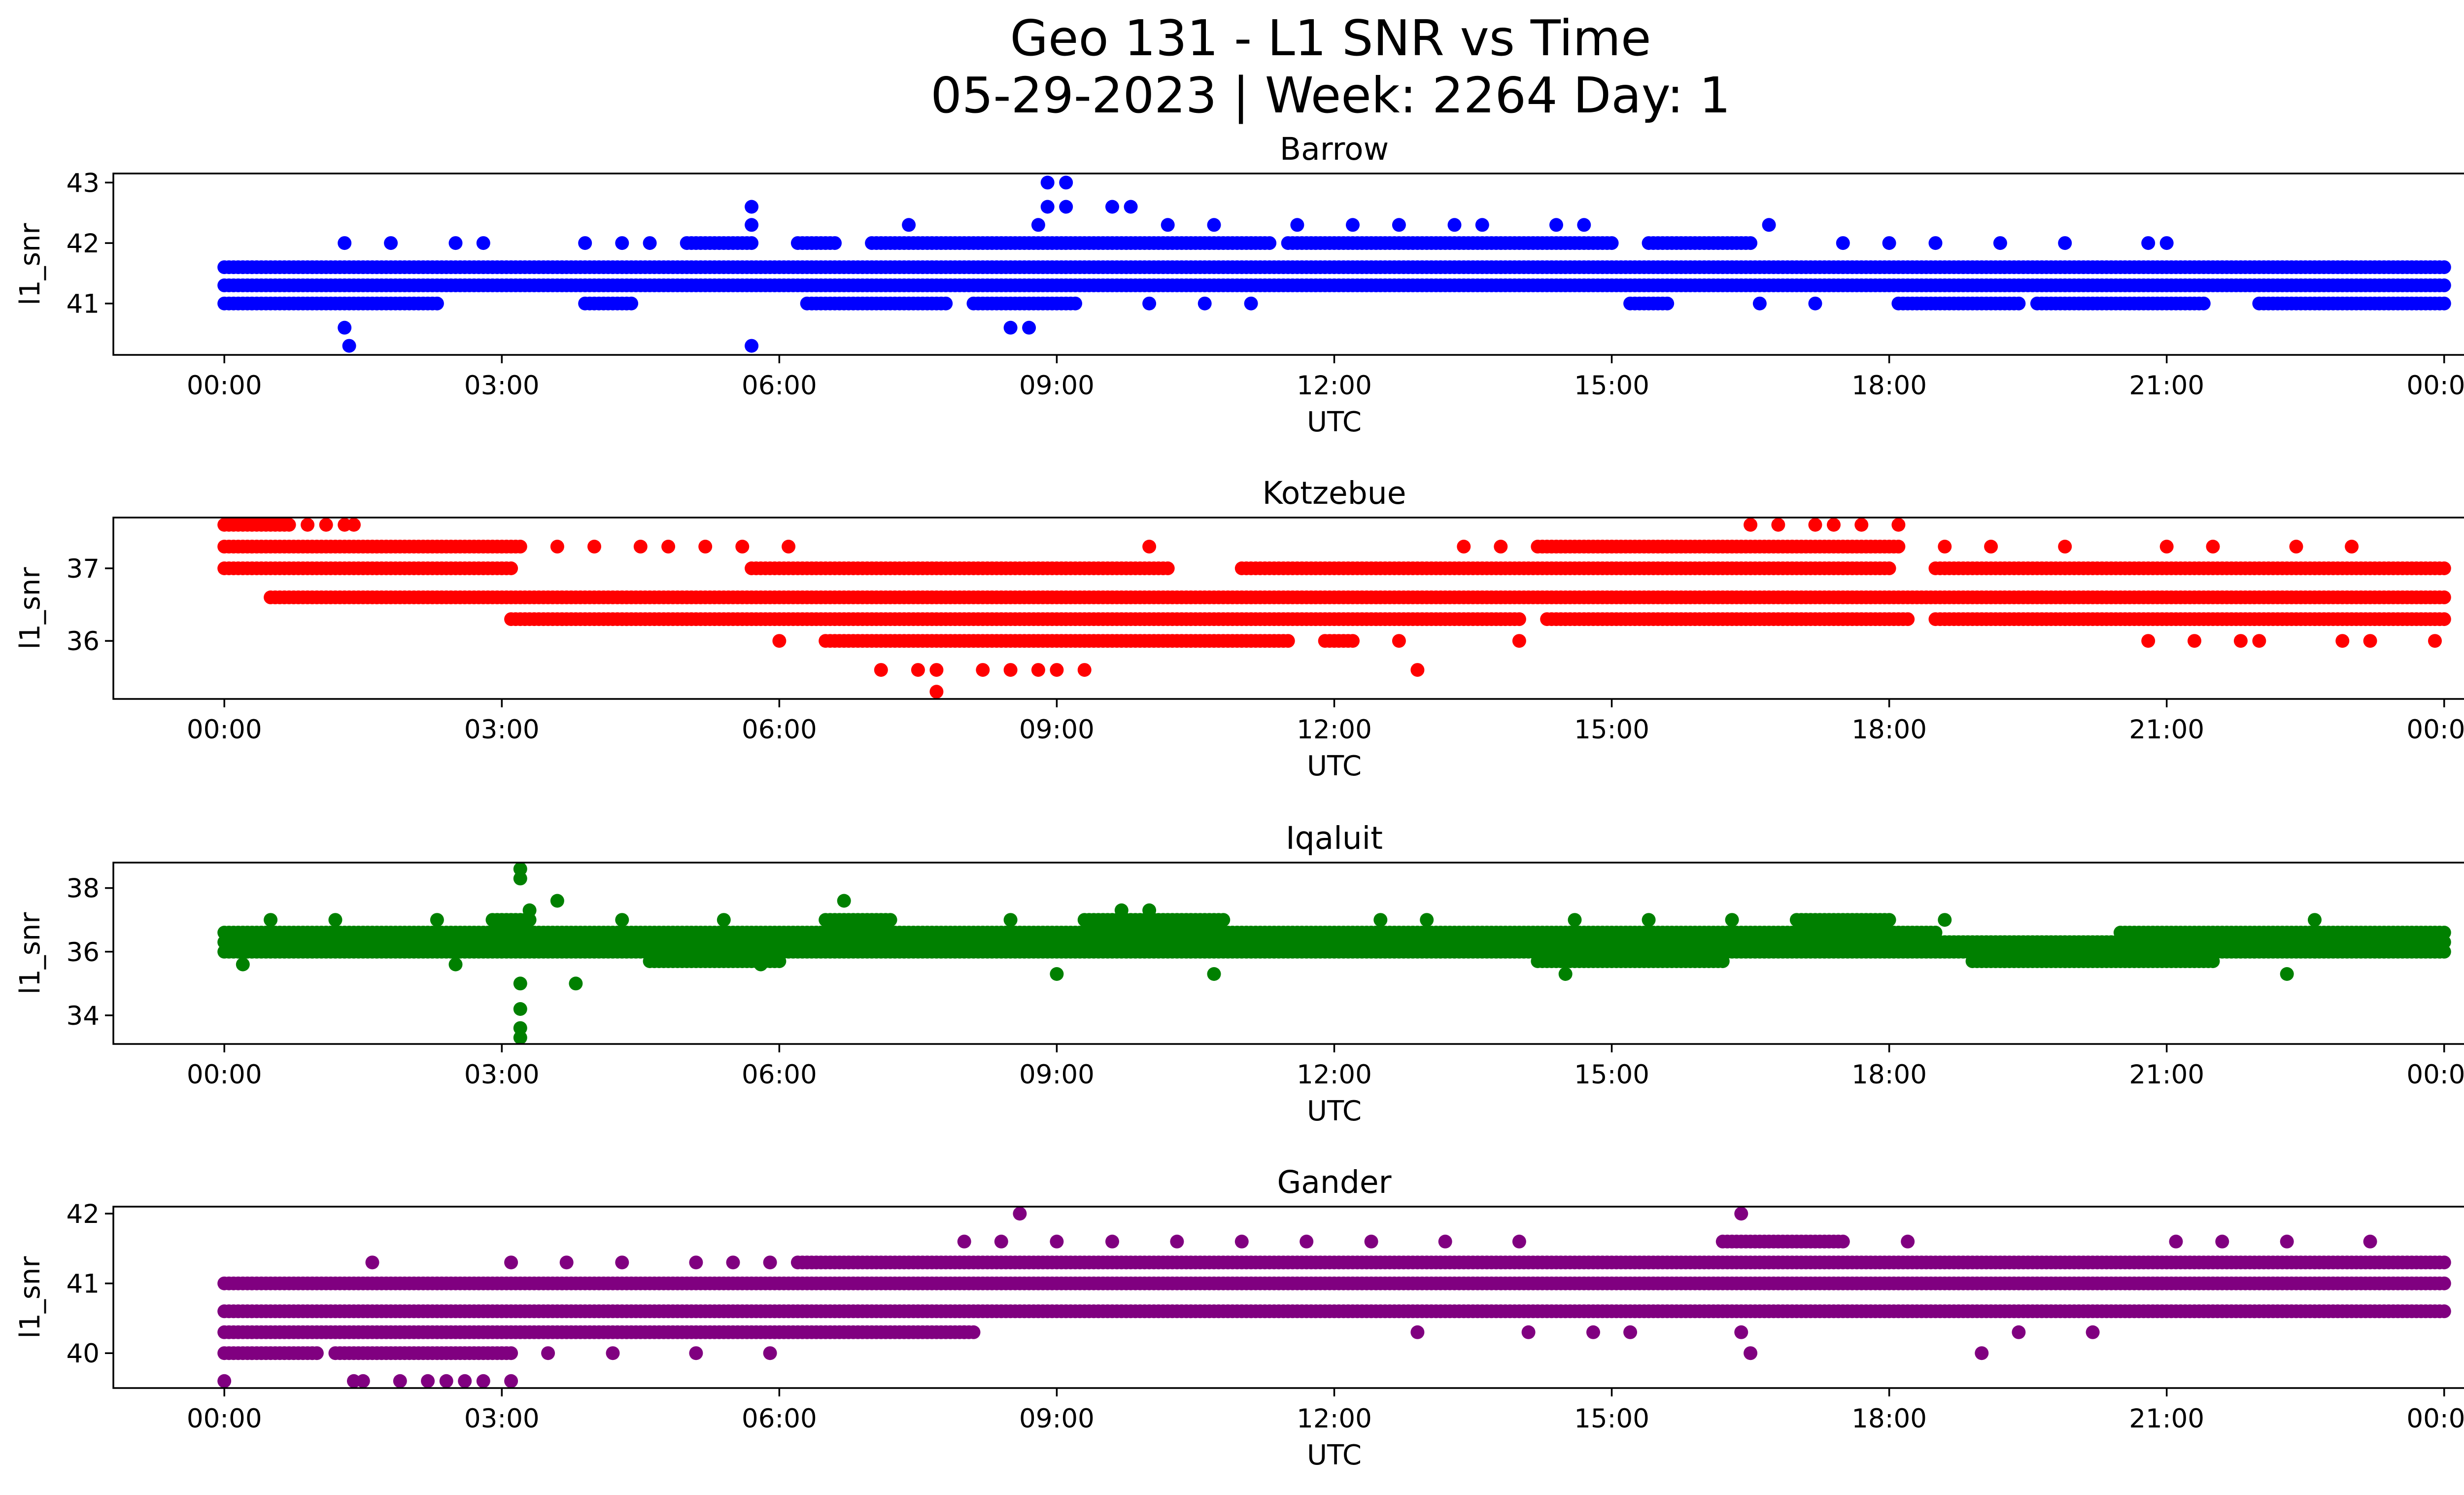 This screenshot has width=2464, height=1495. What do you see at coordinates (1334, 493) in the screenshot?
I see `panel-title: Kotzebue` at bounding box center [1334, 493].